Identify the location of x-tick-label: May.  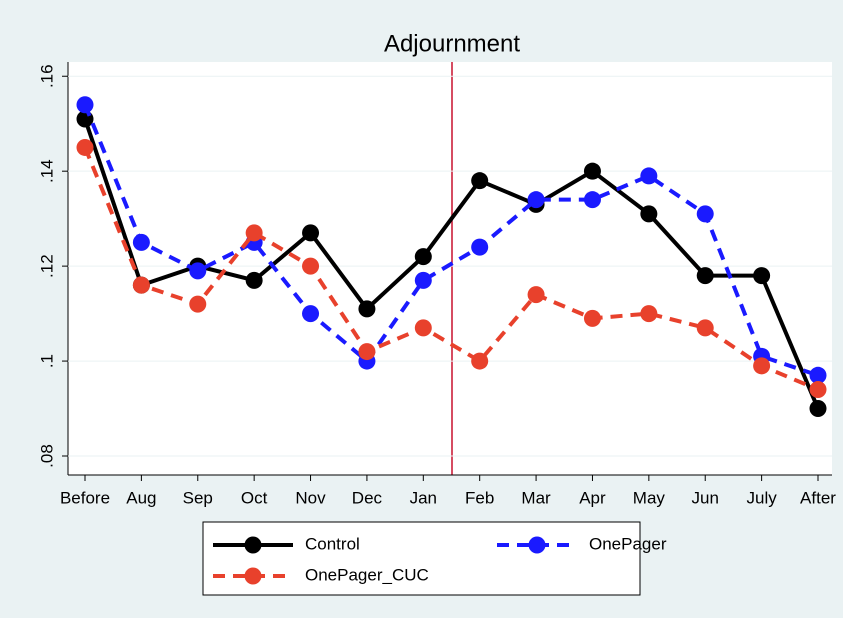
(649, 497).